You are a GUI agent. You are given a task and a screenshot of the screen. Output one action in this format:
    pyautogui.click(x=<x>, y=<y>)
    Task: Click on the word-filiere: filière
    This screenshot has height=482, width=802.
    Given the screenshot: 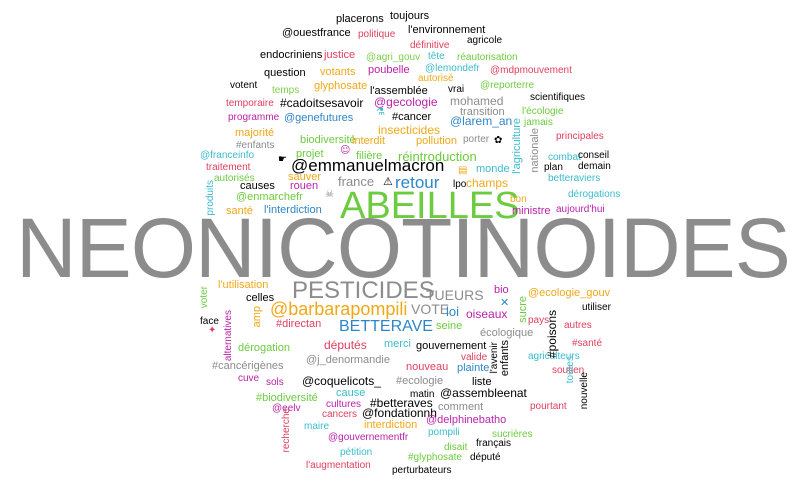 What is the action you would take?
    pyautogui.click(x=369, y=156)
    